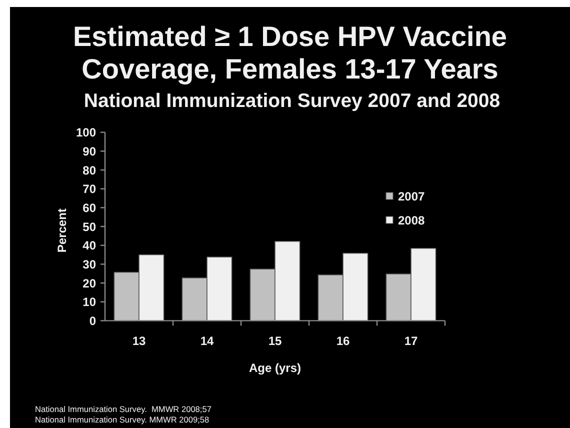  I want to click on text: National Immunization Survey. MMWR 2009;58, so click(122, 419).